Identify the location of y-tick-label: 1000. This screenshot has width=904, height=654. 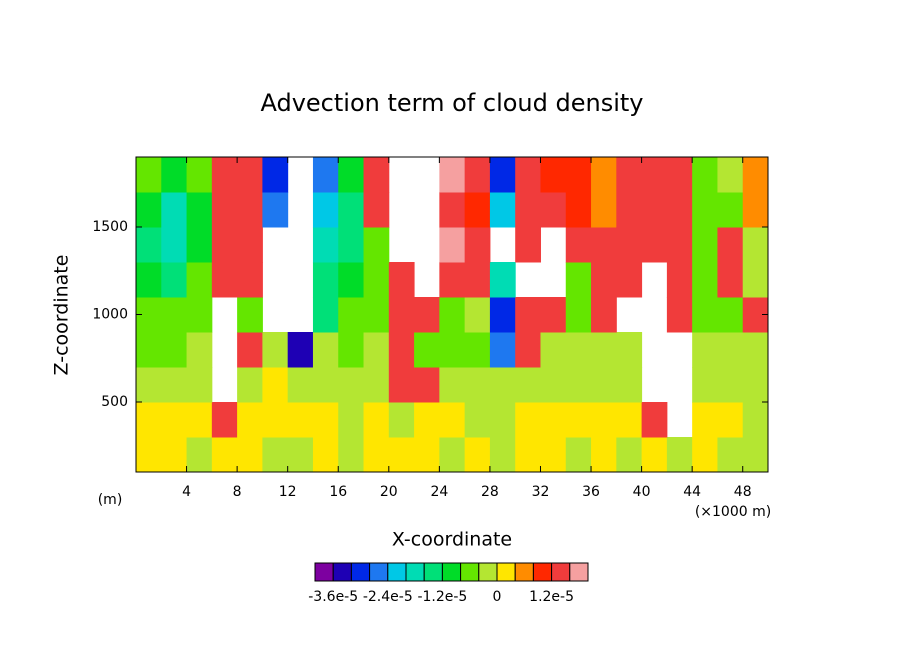
(110, 315).